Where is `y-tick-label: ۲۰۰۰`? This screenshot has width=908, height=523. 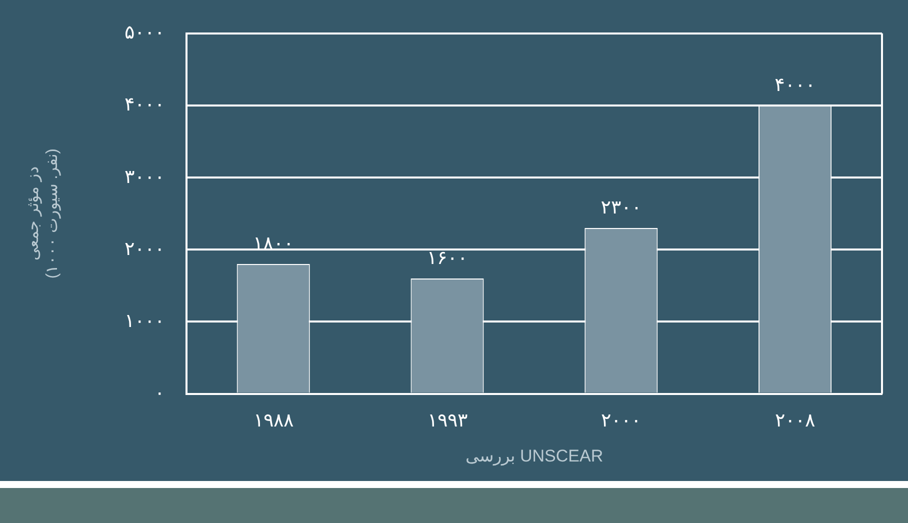 y-tick-label: ۲۰۰۰ is located at coordinates (144, 249).